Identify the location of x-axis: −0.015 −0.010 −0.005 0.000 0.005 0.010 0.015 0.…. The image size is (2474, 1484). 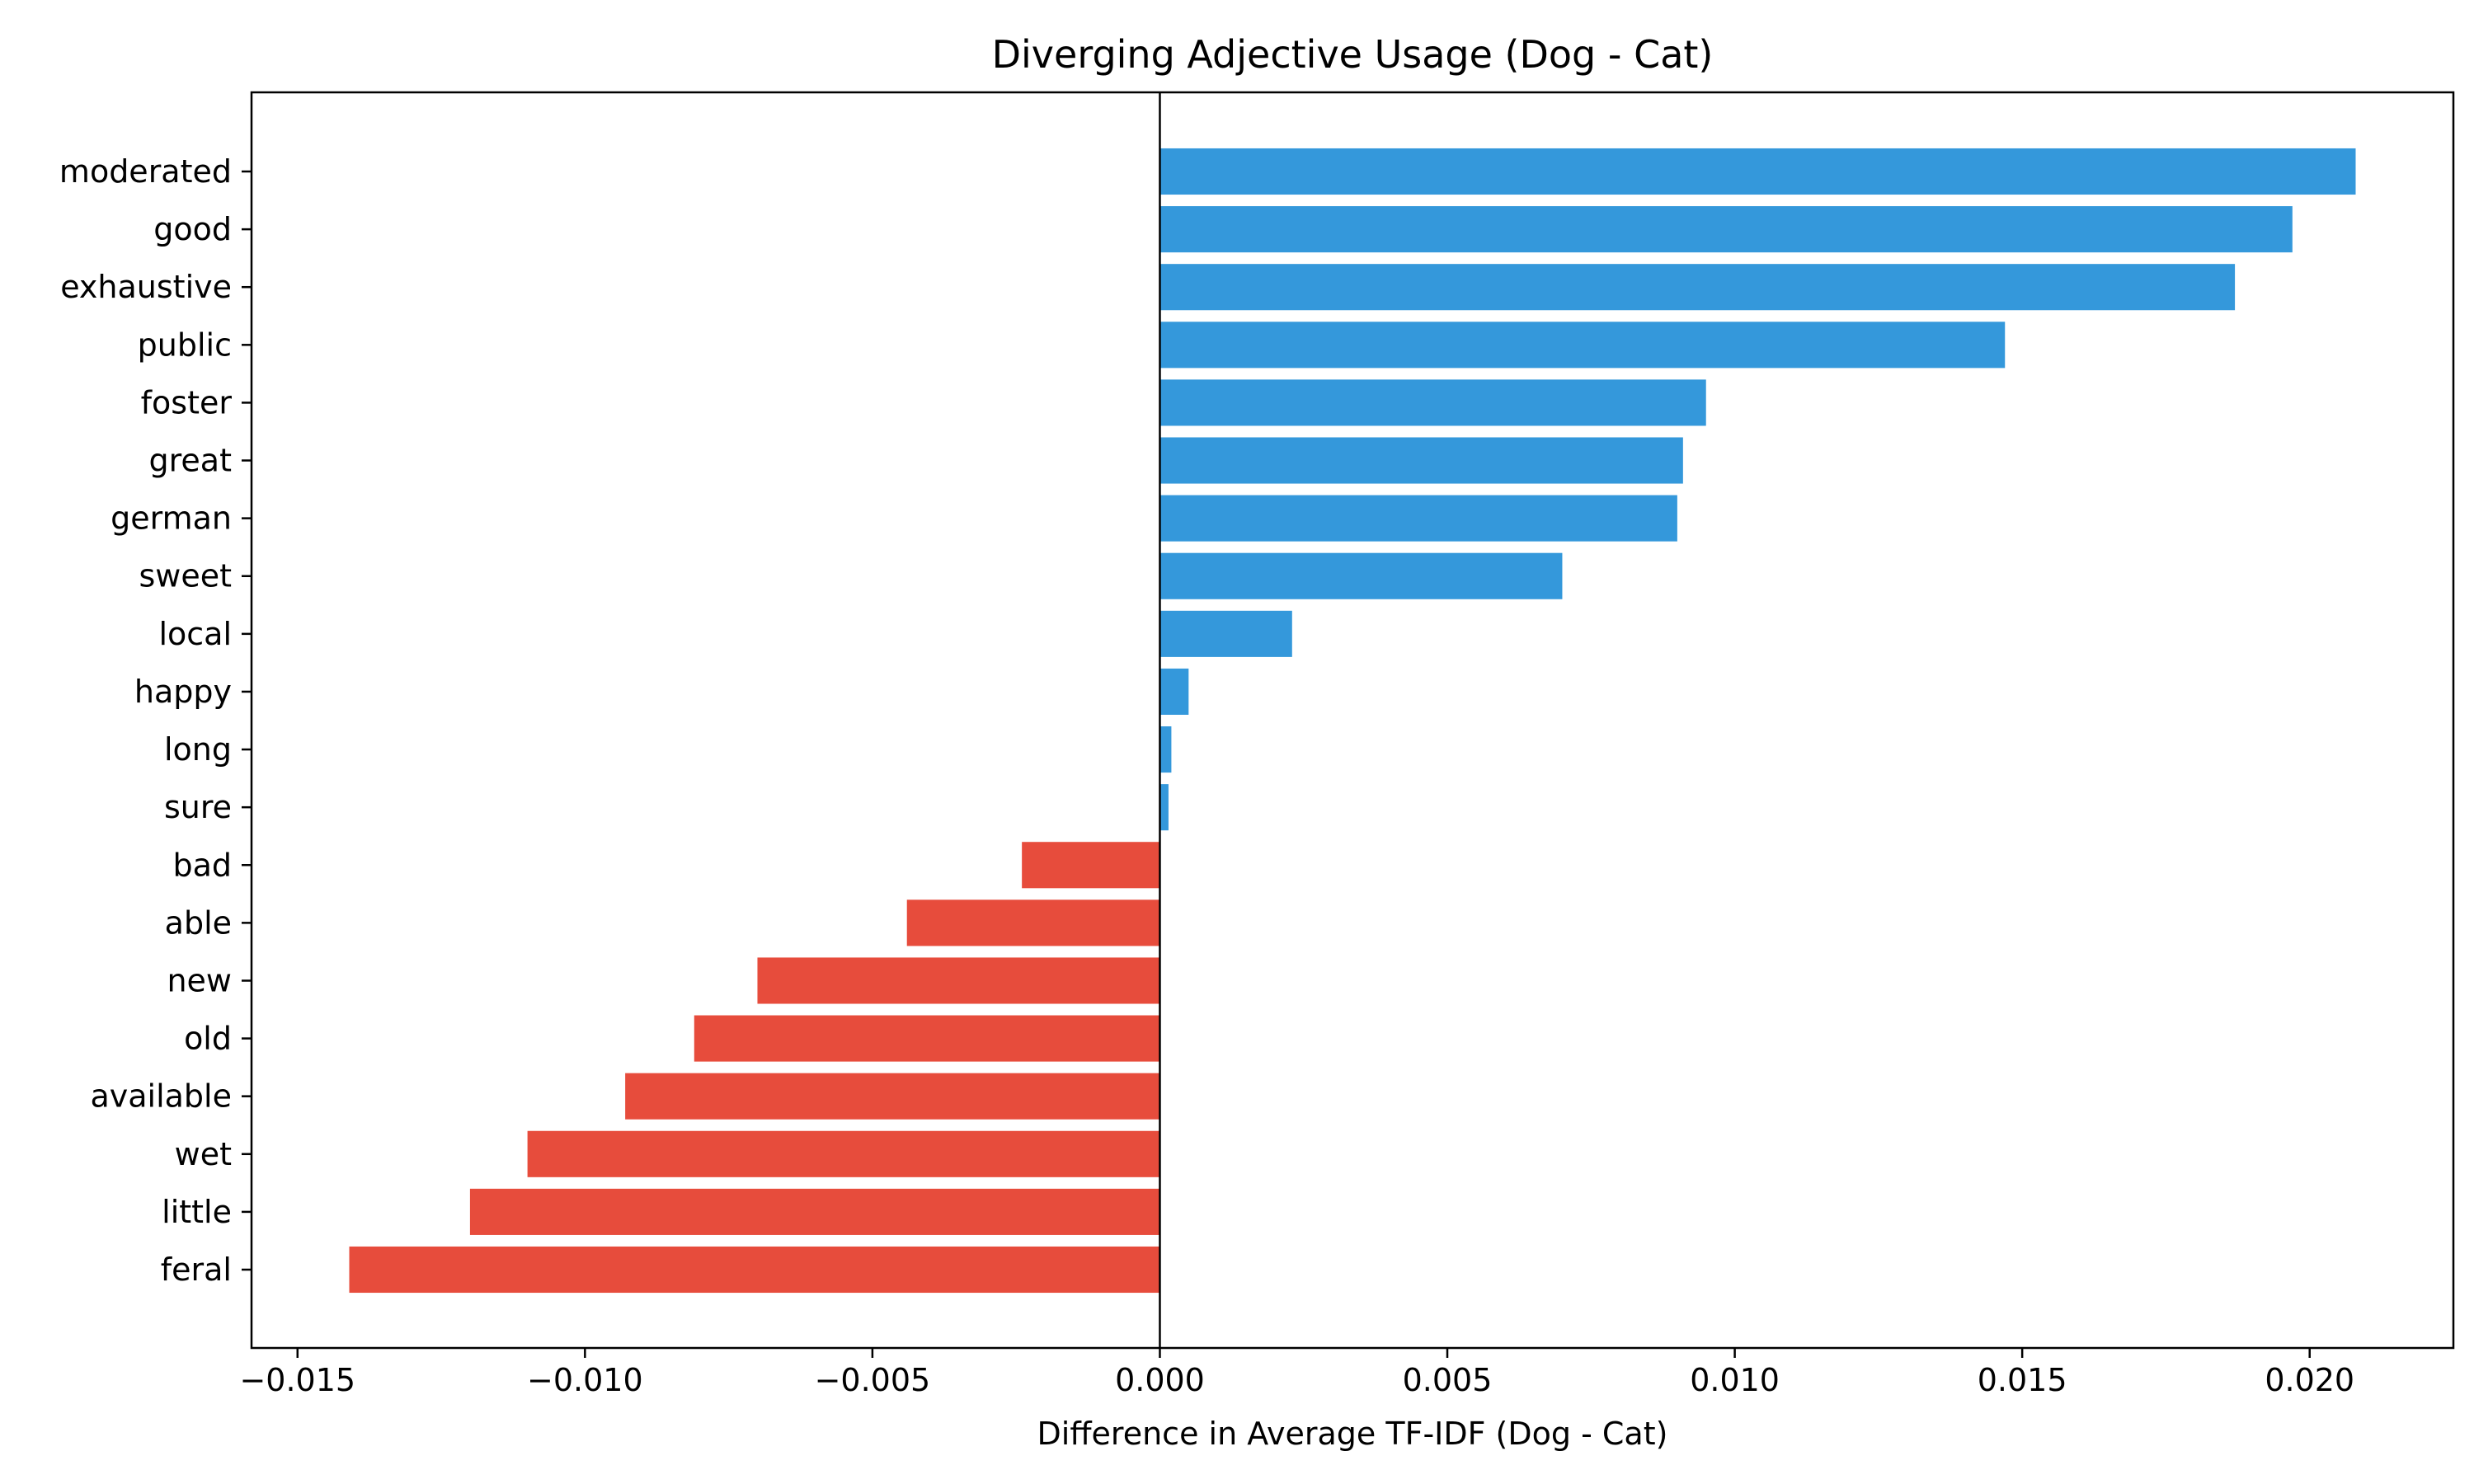
(1296, 1373).